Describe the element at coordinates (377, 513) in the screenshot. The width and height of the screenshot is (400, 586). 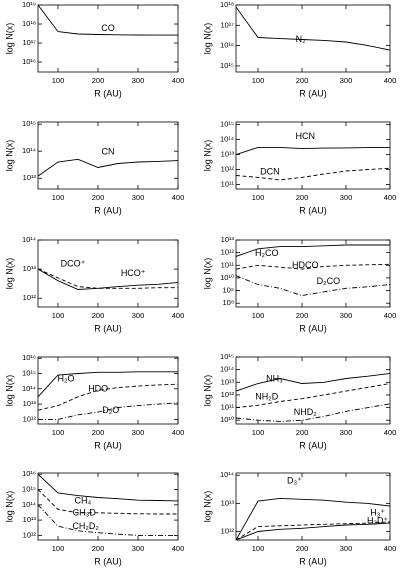
I see `series-label: H₃⁺` at that location.